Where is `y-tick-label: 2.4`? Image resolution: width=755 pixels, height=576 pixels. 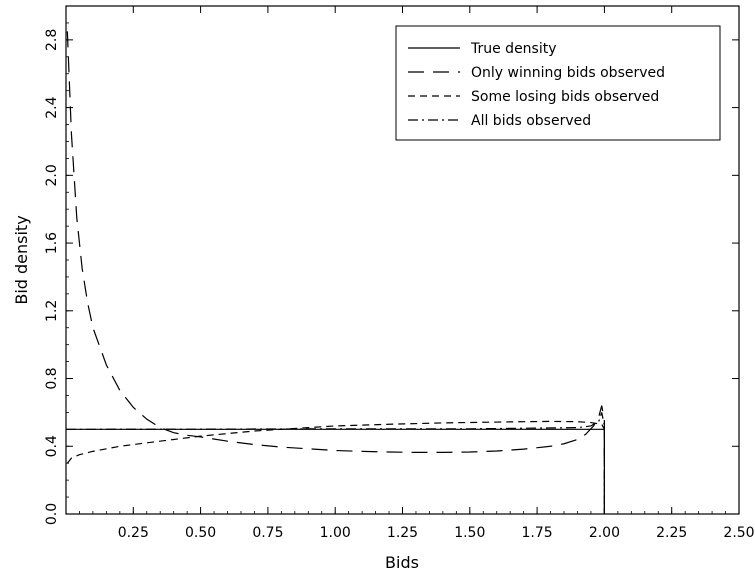
y-tick-label: 2.4 is located at coordinates (52, 107).